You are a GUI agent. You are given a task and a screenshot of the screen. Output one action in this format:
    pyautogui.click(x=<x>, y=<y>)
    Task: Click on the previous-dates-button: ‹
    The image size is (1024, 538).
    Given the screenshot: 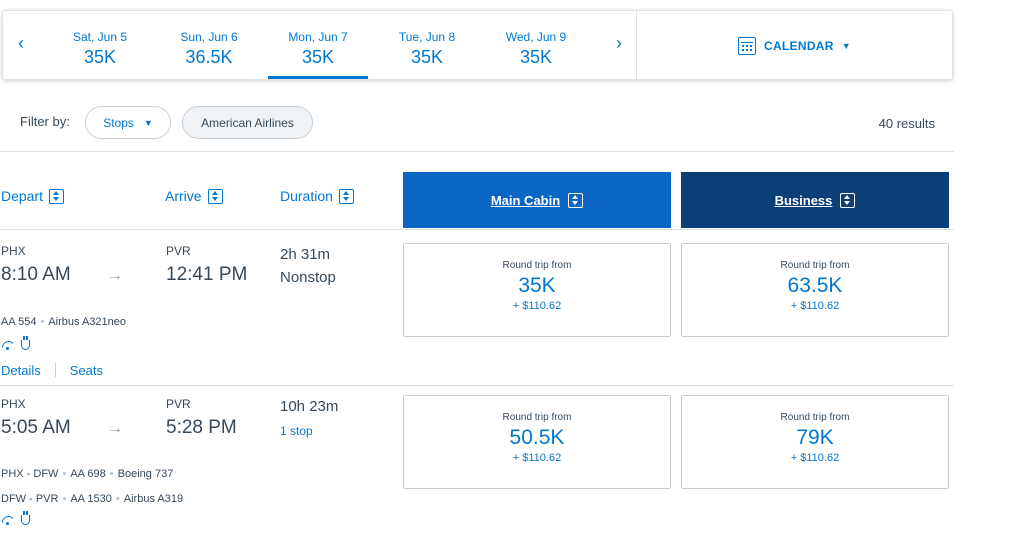 What is the action you would take?
    pyautogui.click(x=21, y=43)
    